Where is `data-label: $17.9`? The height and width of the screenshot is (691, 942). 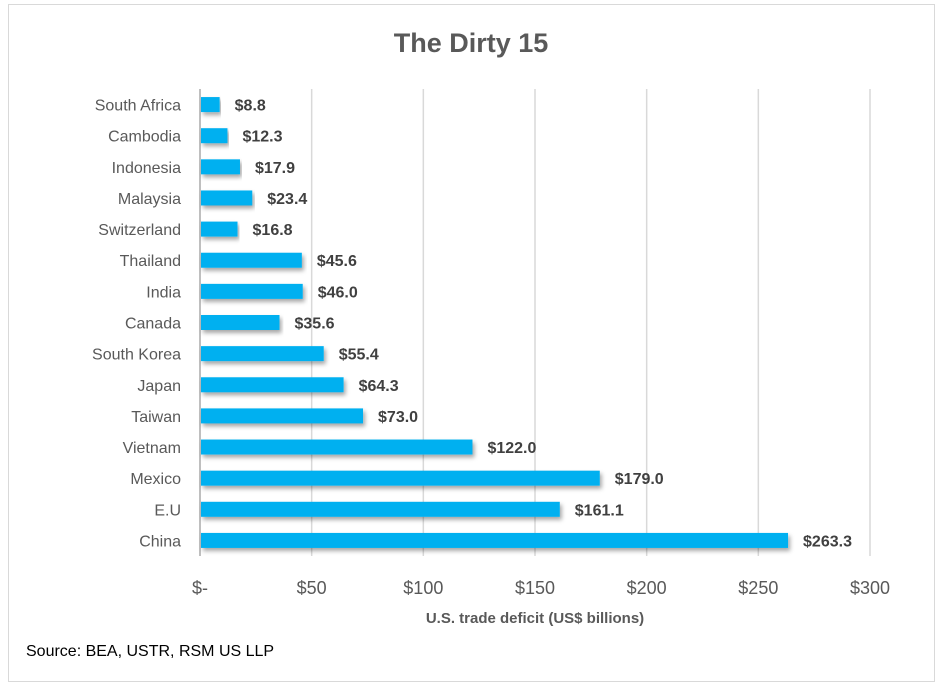 data-label: $17.9 is located at coordinates (275, 168).